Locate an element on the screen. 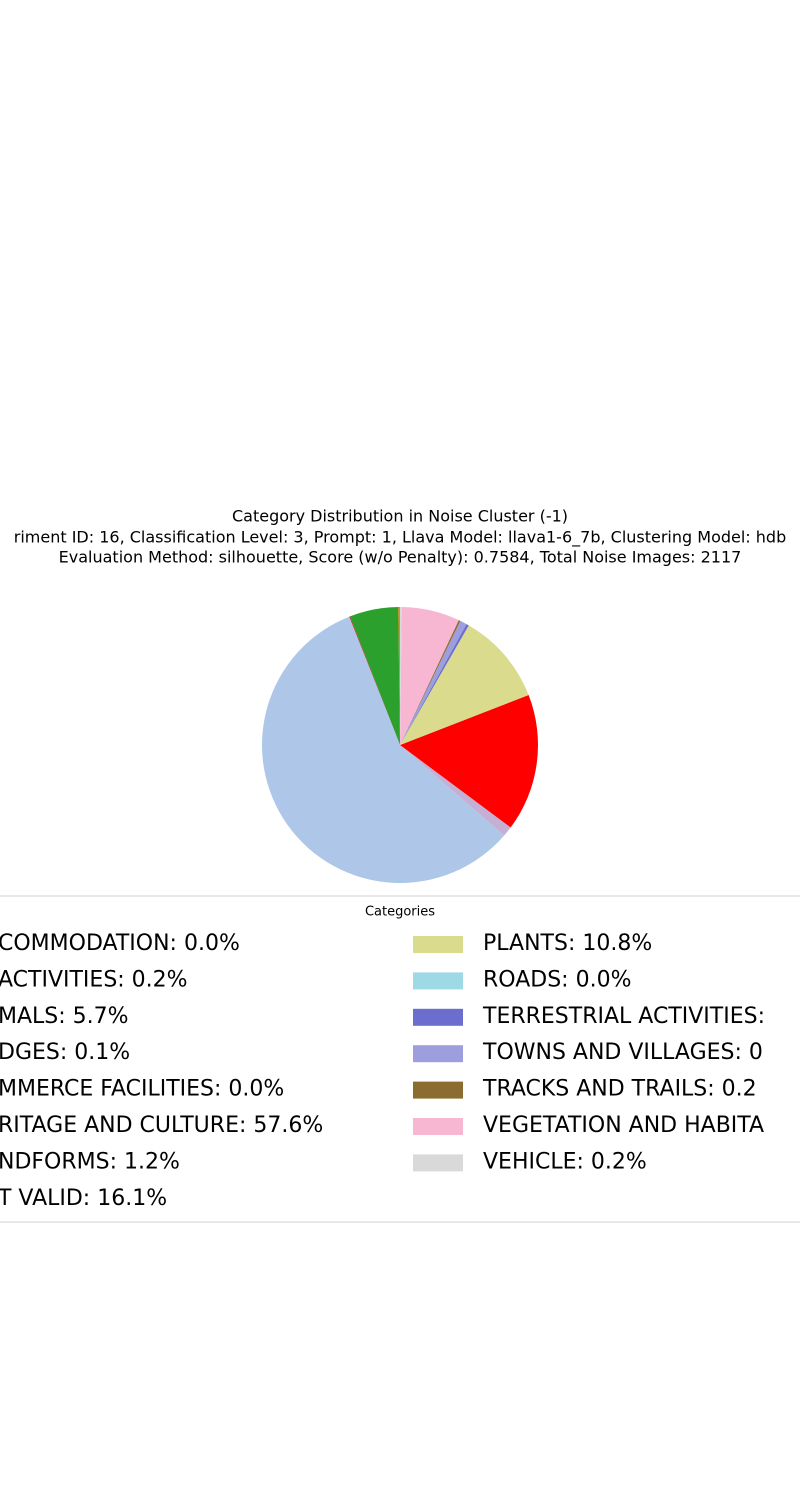  legend-label: ACTIVITIES: 0.2% is located at coordinates (94, 979).